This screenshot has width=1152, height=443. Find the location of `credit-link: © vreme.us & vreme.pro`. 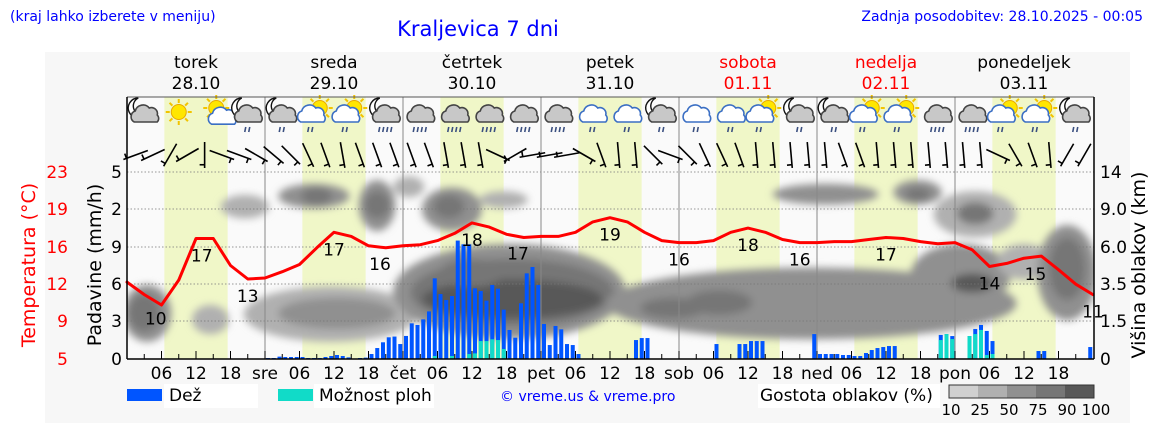

credit-link: © vreme.us & vreme.pro is located at coordinates (587, 397).